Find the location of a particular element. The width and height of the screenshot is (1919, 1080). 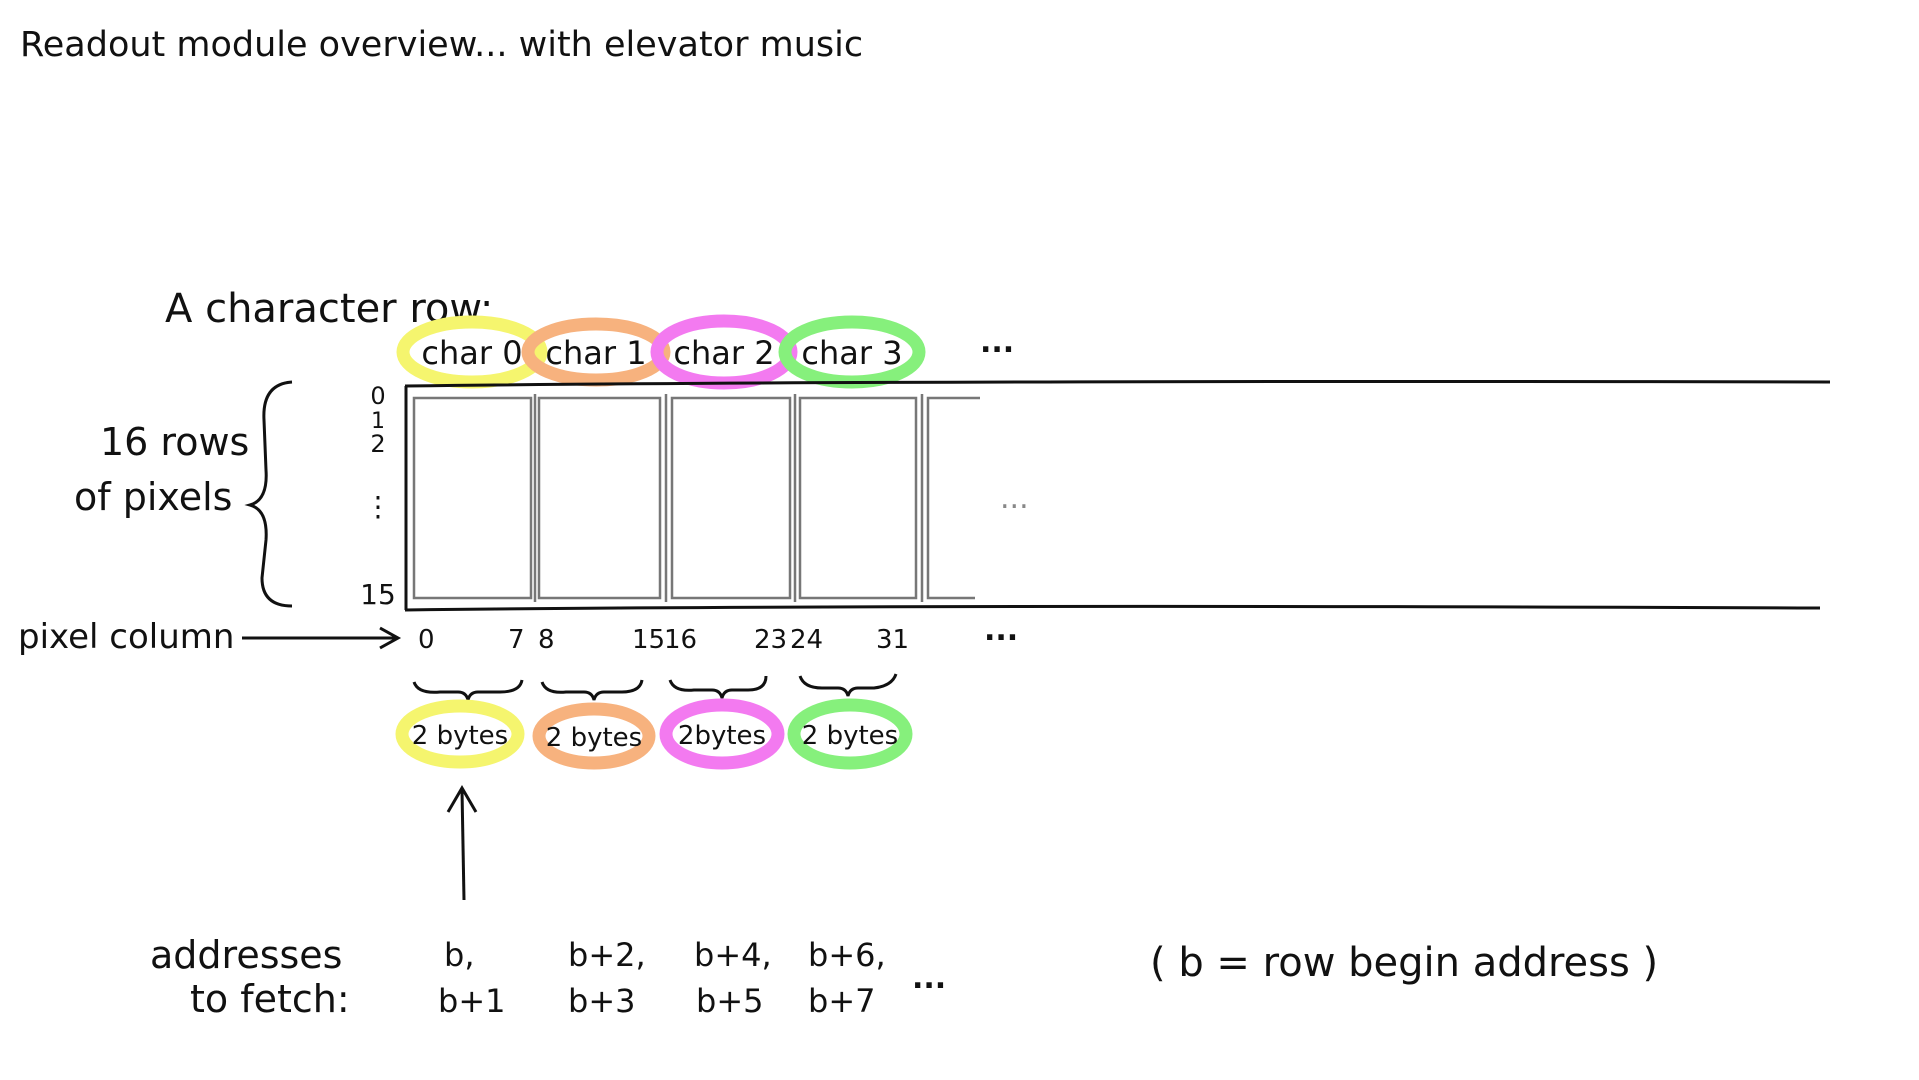

char-1-label: char 1 is located at coordinates (595, 353).